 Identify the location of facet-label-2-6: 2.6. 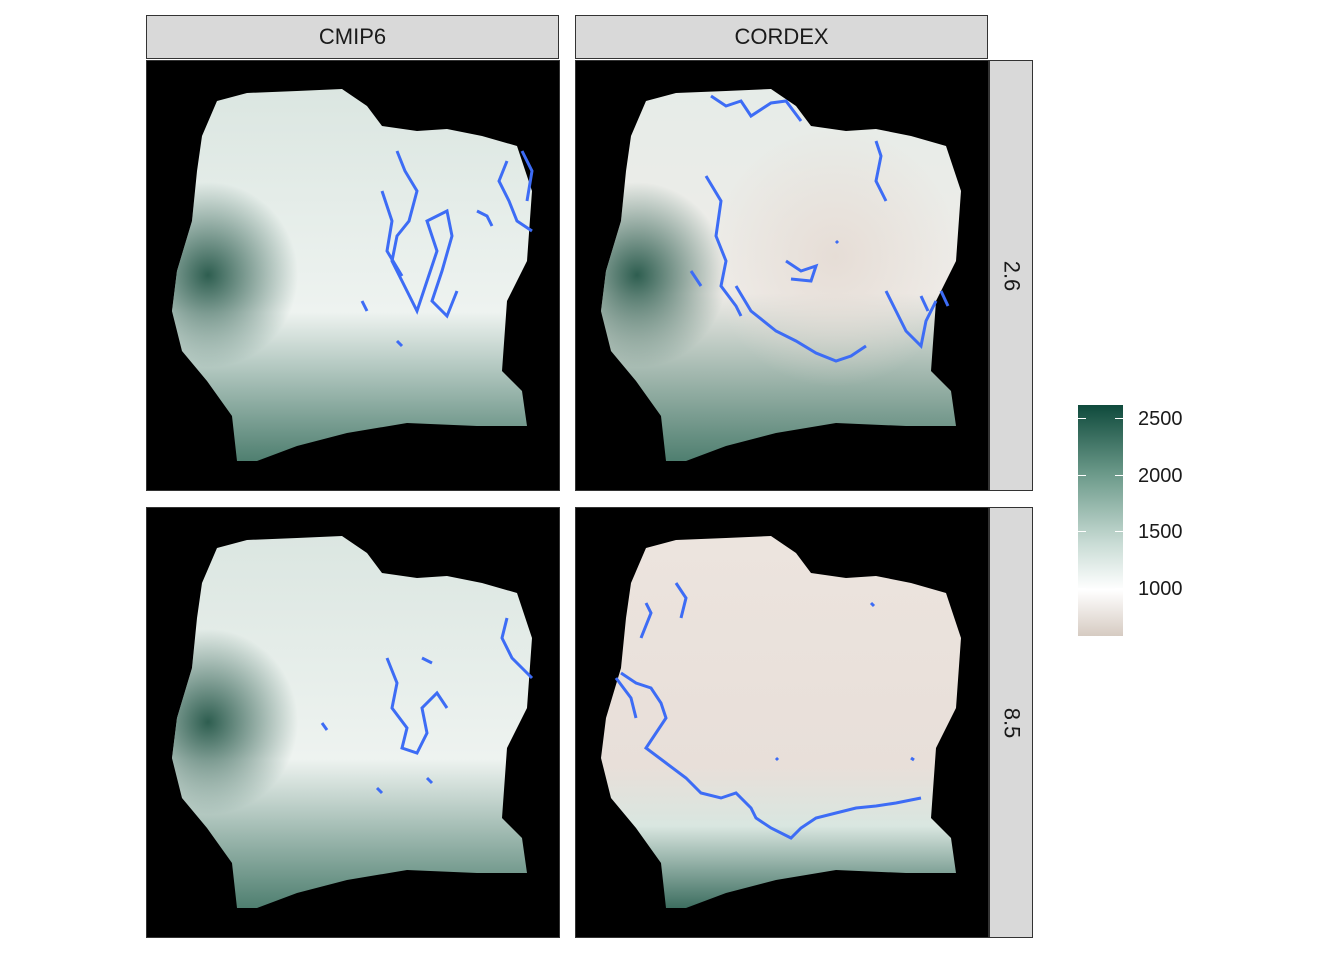
(1011, 275).